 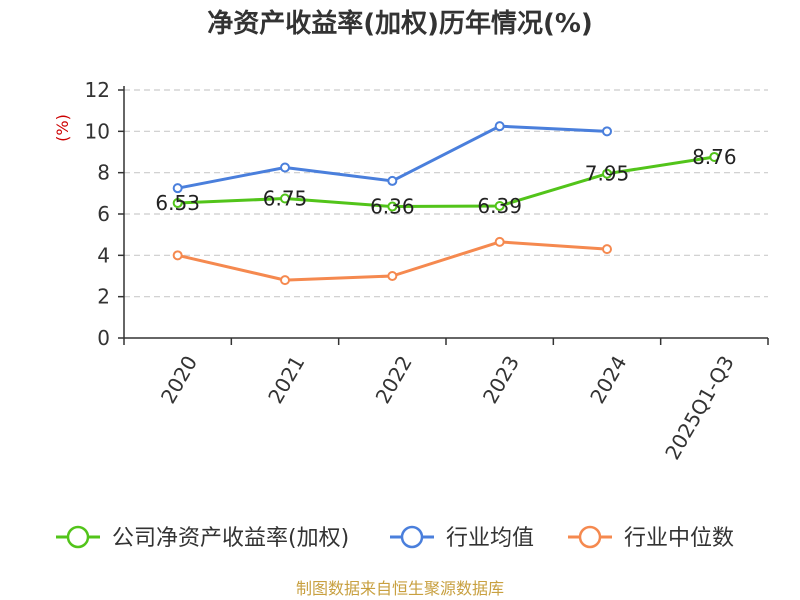 I want to click on y-tick-label: 2, so click(x=103, y=297).